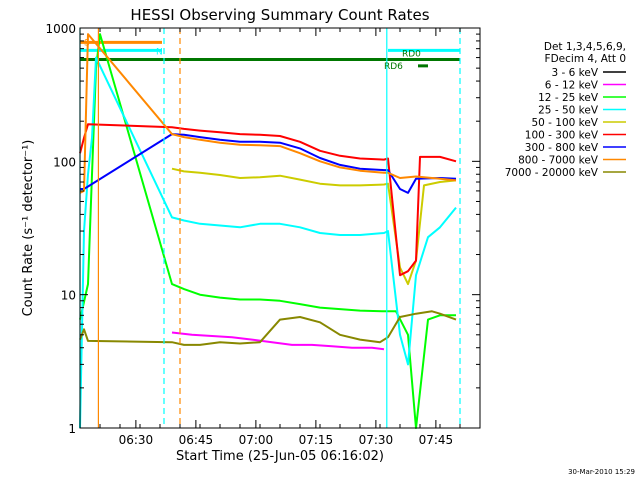  Describe the element at coordinates (585, 59) in the screenshot. I see `legend-header: FDecim 4, Att 0` at that location.